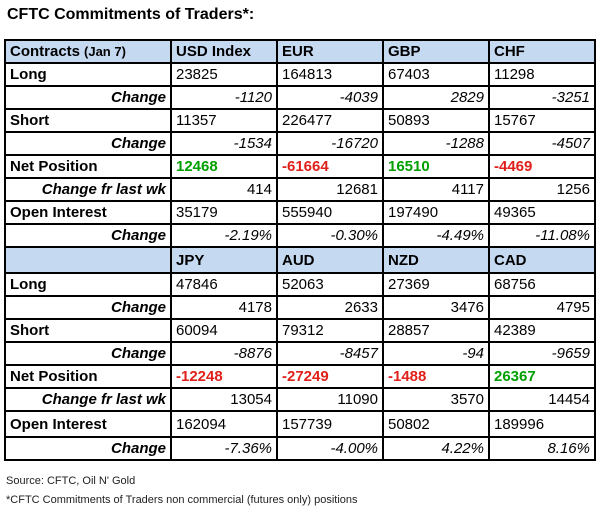 Image resolution: width=600 pixels, height=513 pixels. What do you see at coordinates (224, 143) in the screenshot?
I see `cell: -1534` at bounding box center [224, 143].